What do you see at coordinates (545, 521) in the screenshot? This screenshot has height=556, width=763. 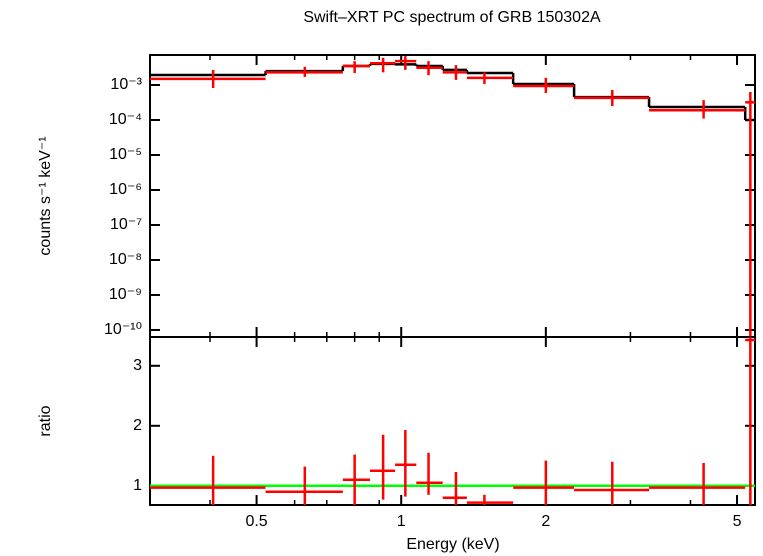 I see `x-tick-label: 2` at bounding box center [545, 521].